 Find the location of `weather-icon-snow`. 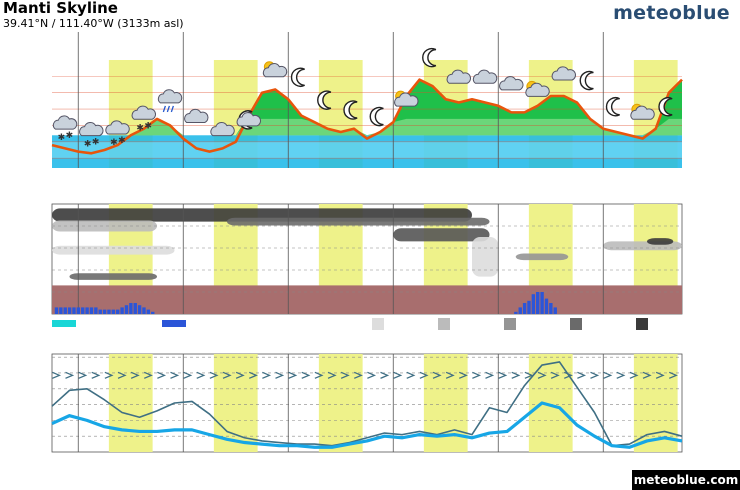

weather-icon-snow is located at coordinates (117, 127).